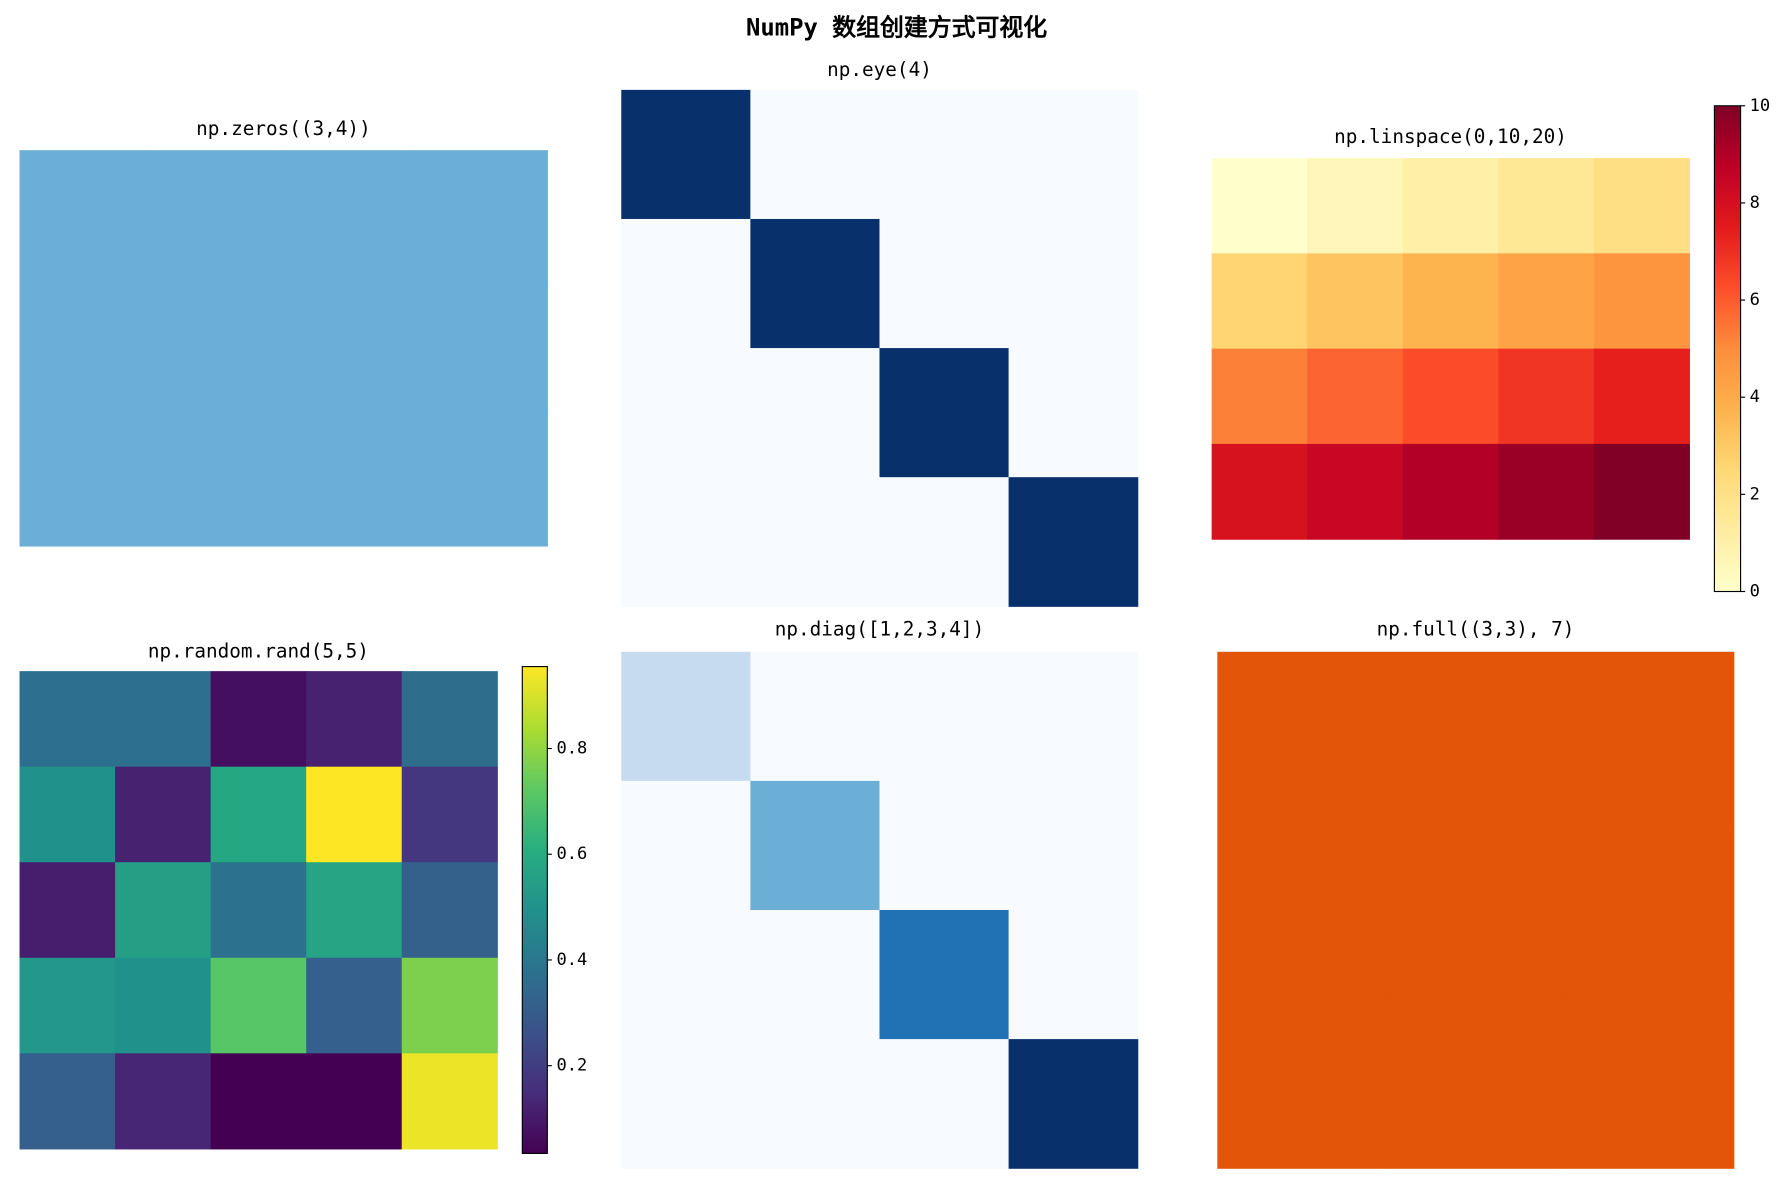  Describe the element at coordinates (571, 854) in the screenshot. I see `colorbar-tick-label: 0.6` at that location.